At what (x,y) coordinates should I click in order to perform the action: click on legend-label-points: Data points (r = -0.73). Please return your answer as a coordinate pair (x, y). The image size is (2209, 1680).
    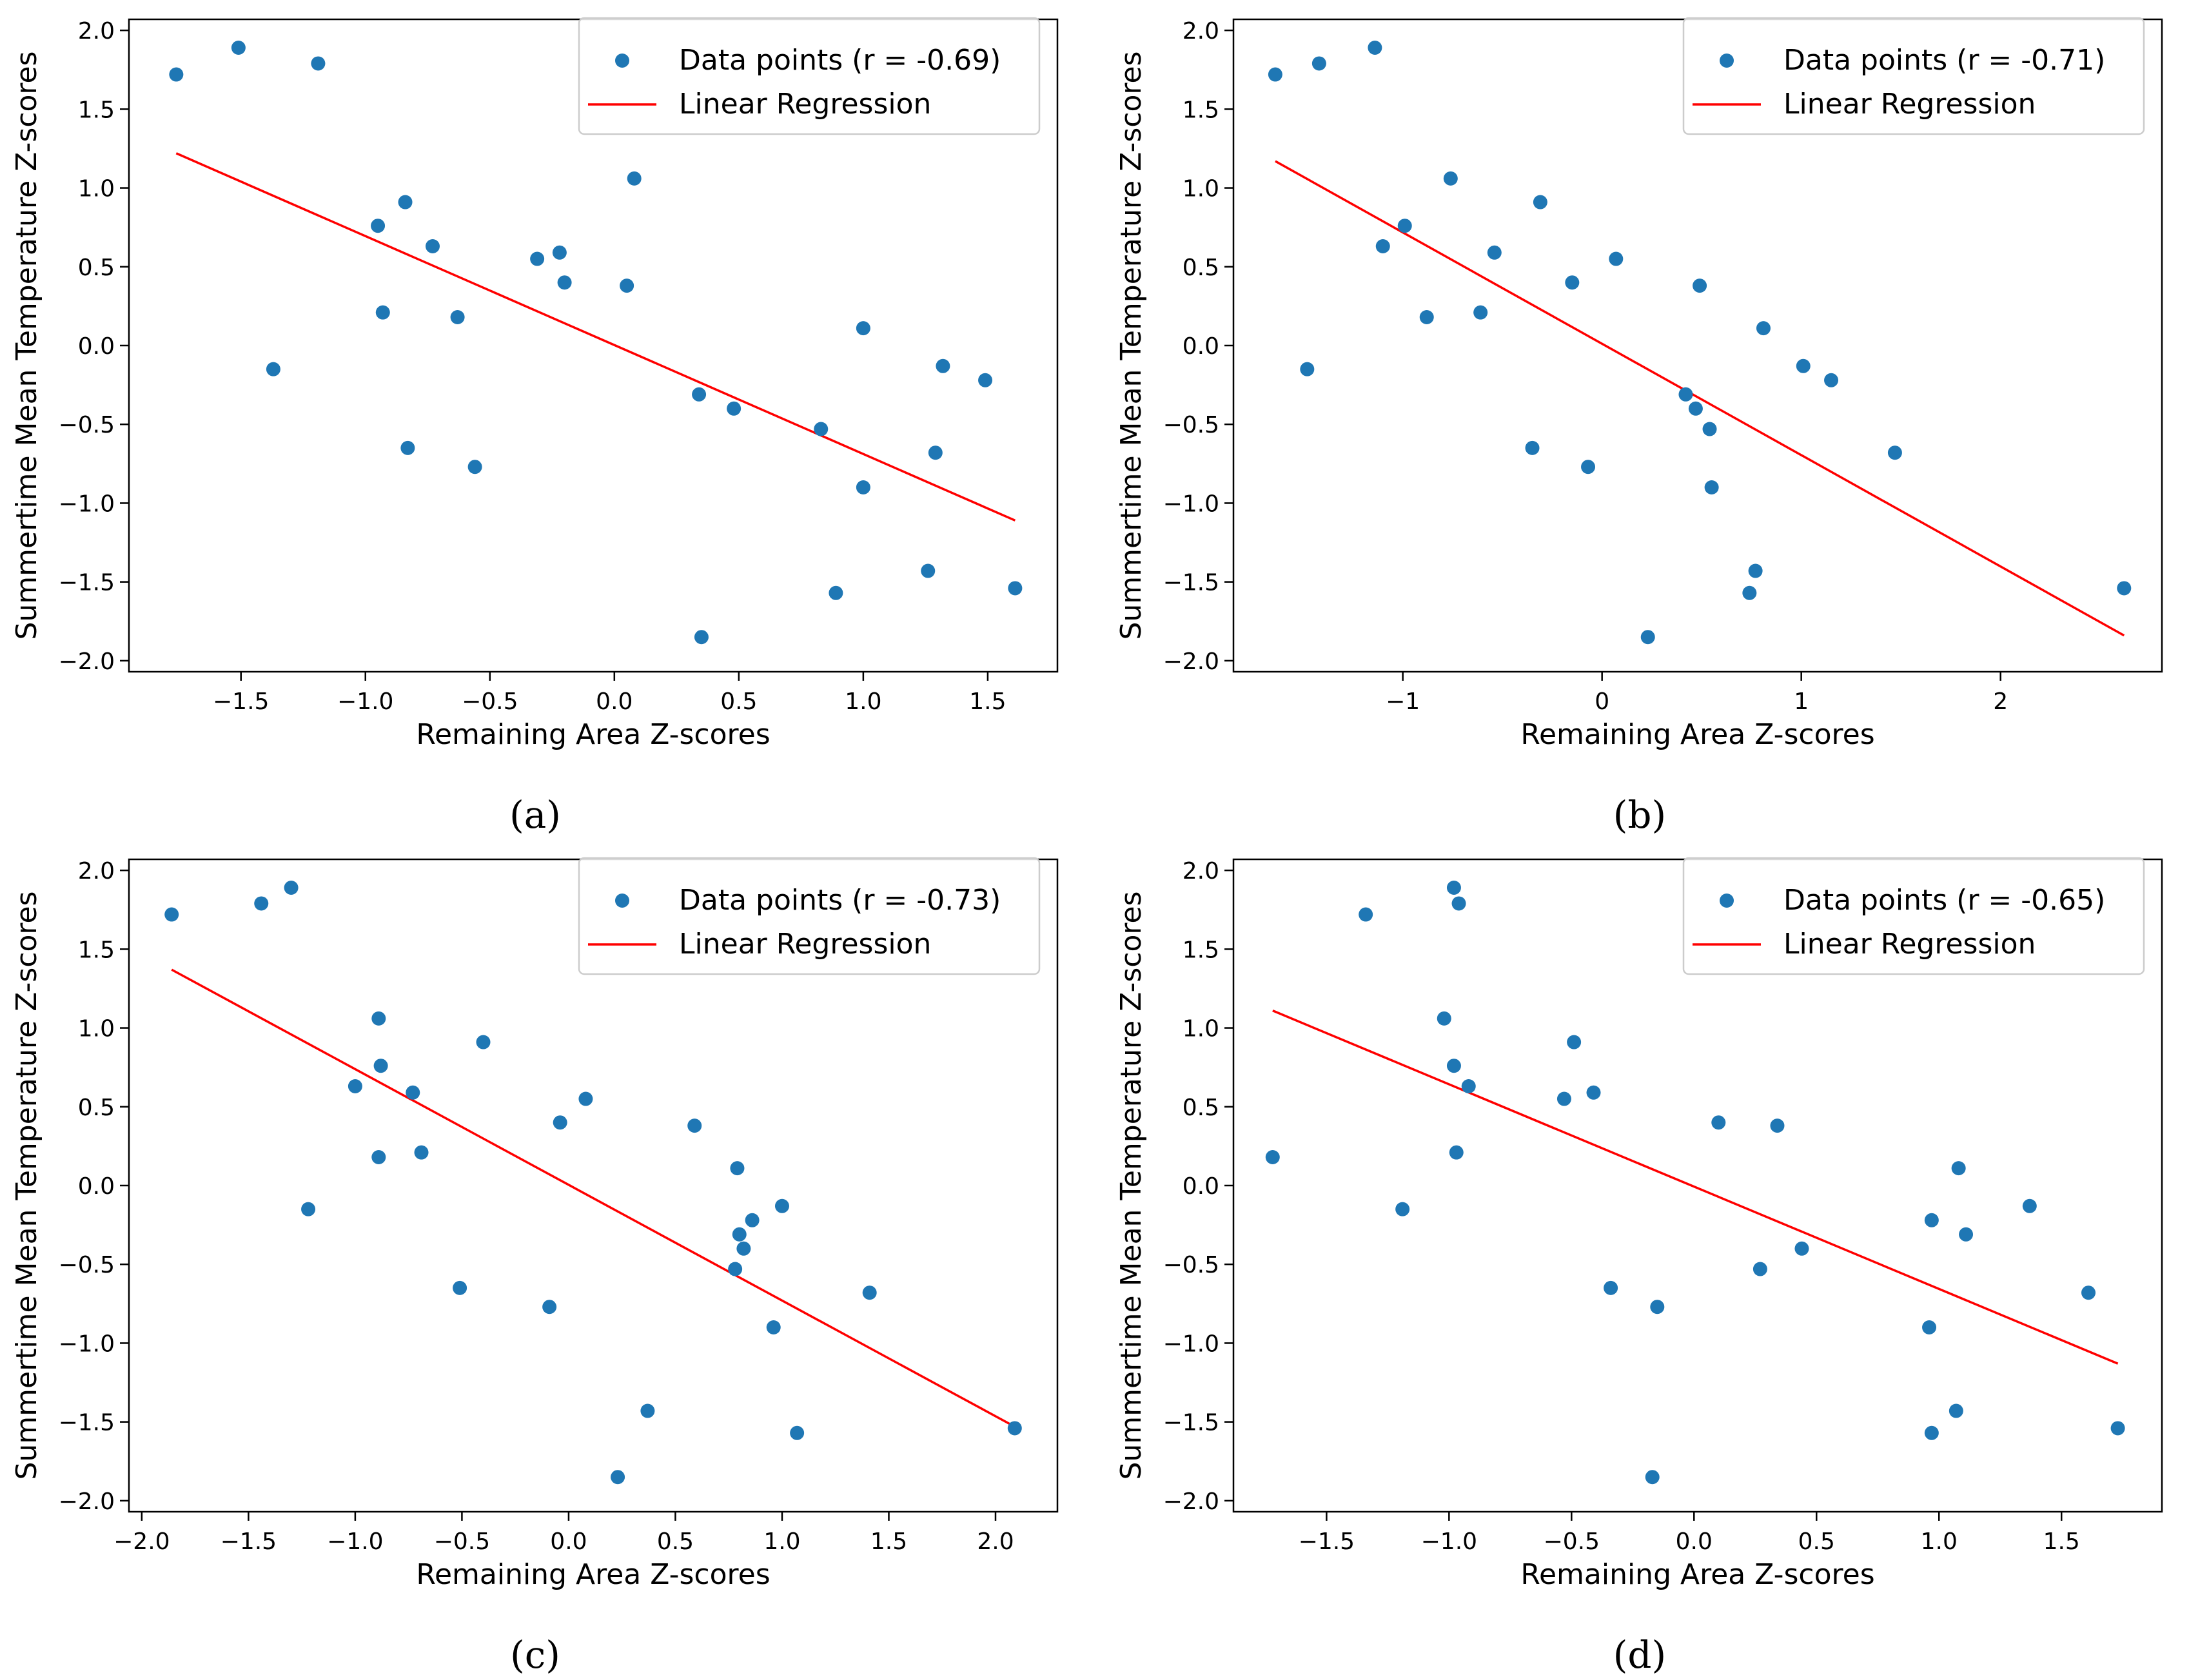
    Looking at the image, I should click on (840, 900).